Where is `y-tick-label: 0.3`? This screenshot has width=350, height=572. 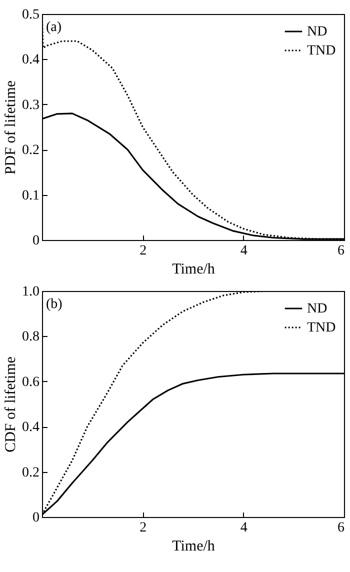 y-tick-label: 0.3 is located at coordinates (31, 105).